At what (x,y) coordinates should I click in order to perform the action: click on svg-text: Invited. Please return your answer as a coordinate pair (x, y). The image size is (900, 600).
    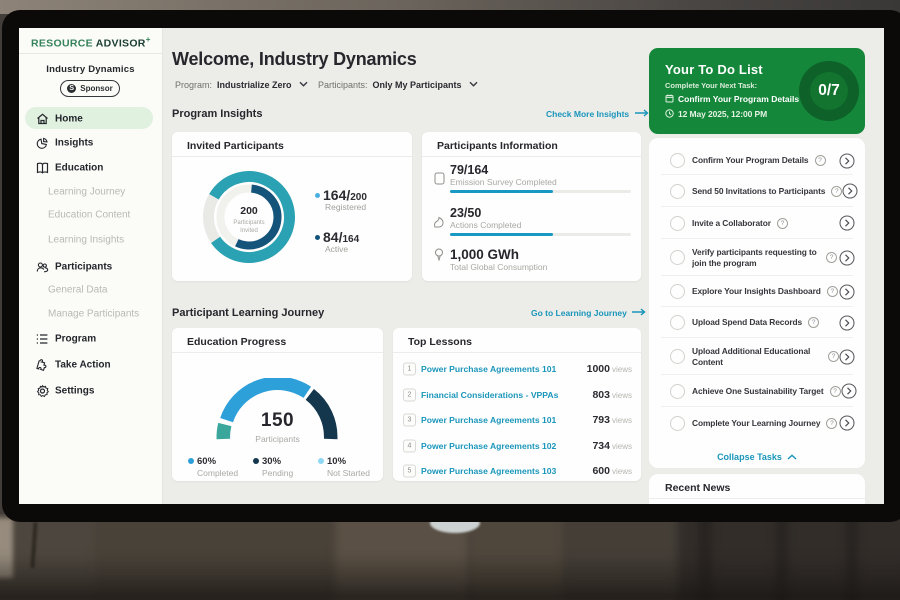
    Looking at the image, I should click on (249, 231).